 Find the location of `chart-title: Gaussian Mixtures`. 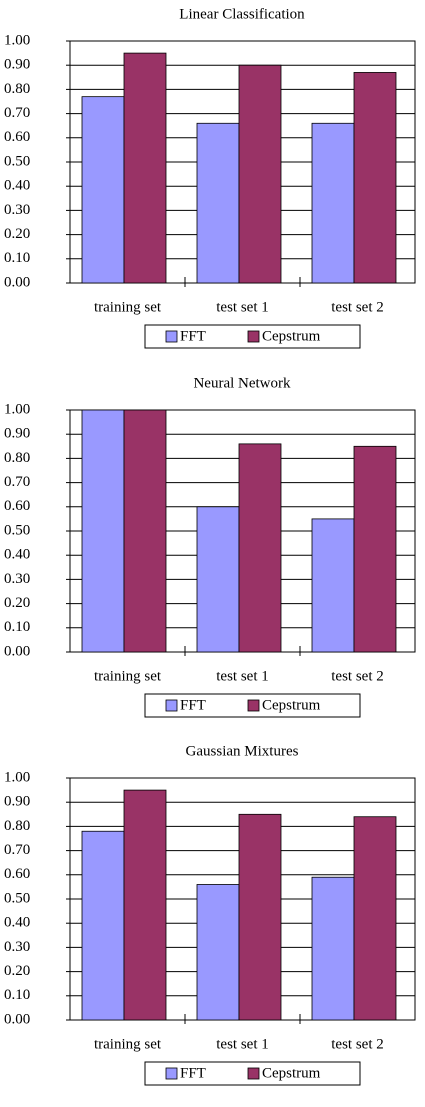

chart-title: Gaussian Mixtures is located at coordinates (242, 751).